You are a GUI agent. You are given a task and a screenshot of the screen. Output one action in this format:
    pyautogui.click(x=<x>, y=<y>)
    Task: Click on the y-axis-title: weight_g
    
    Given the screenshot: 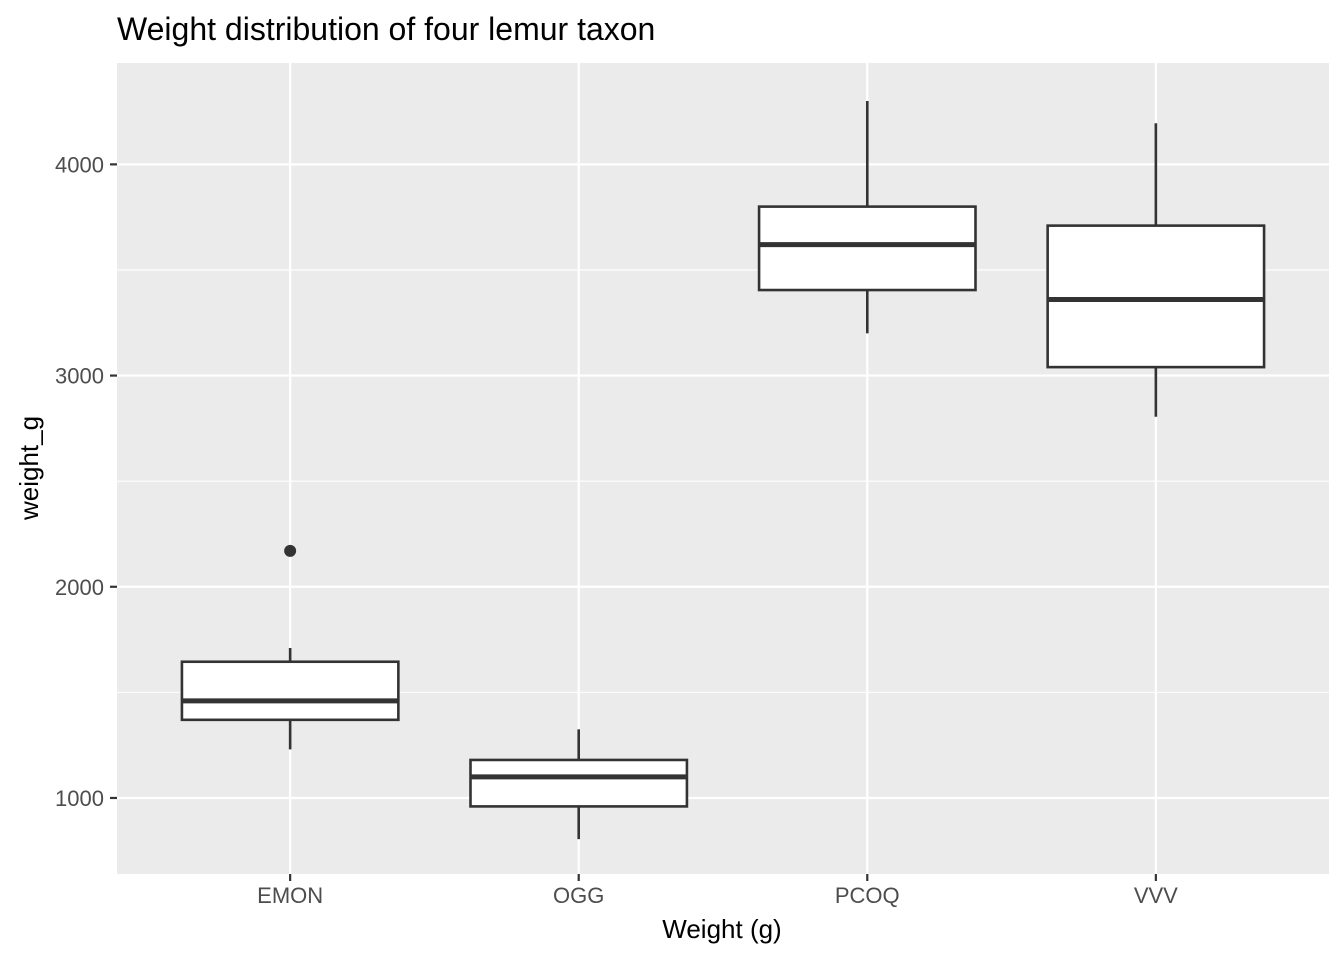 What is the action you would take?
    pyautogui.click(x=29, y=468)
    